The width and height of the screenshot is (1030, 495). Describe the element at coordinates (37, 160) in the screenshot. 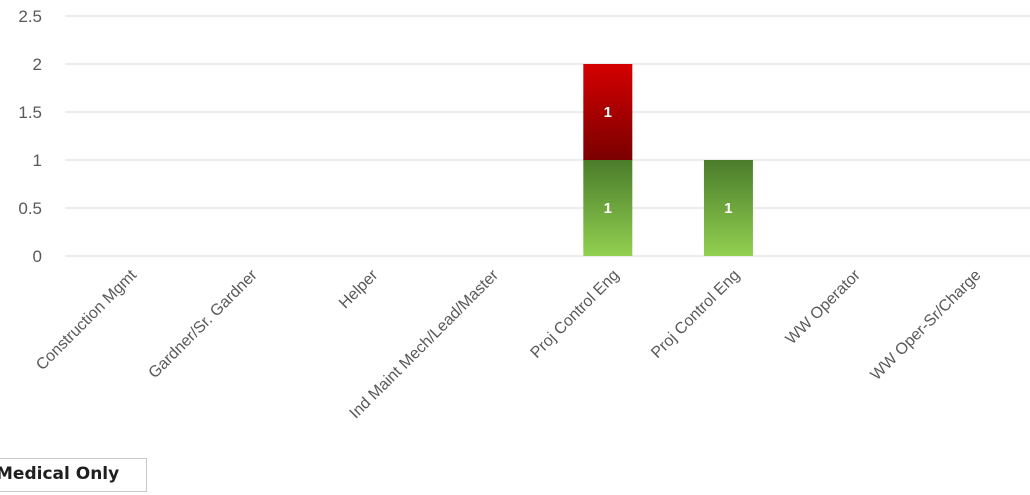

I see `y-tick-label: 1` at that location.